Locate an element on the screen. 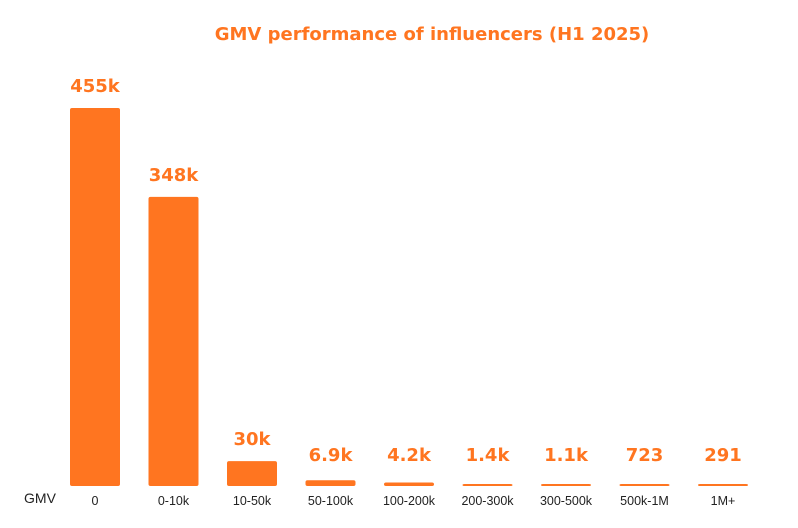  tick-label-200-300k: 200-300k is located at coordinates (487, 501).